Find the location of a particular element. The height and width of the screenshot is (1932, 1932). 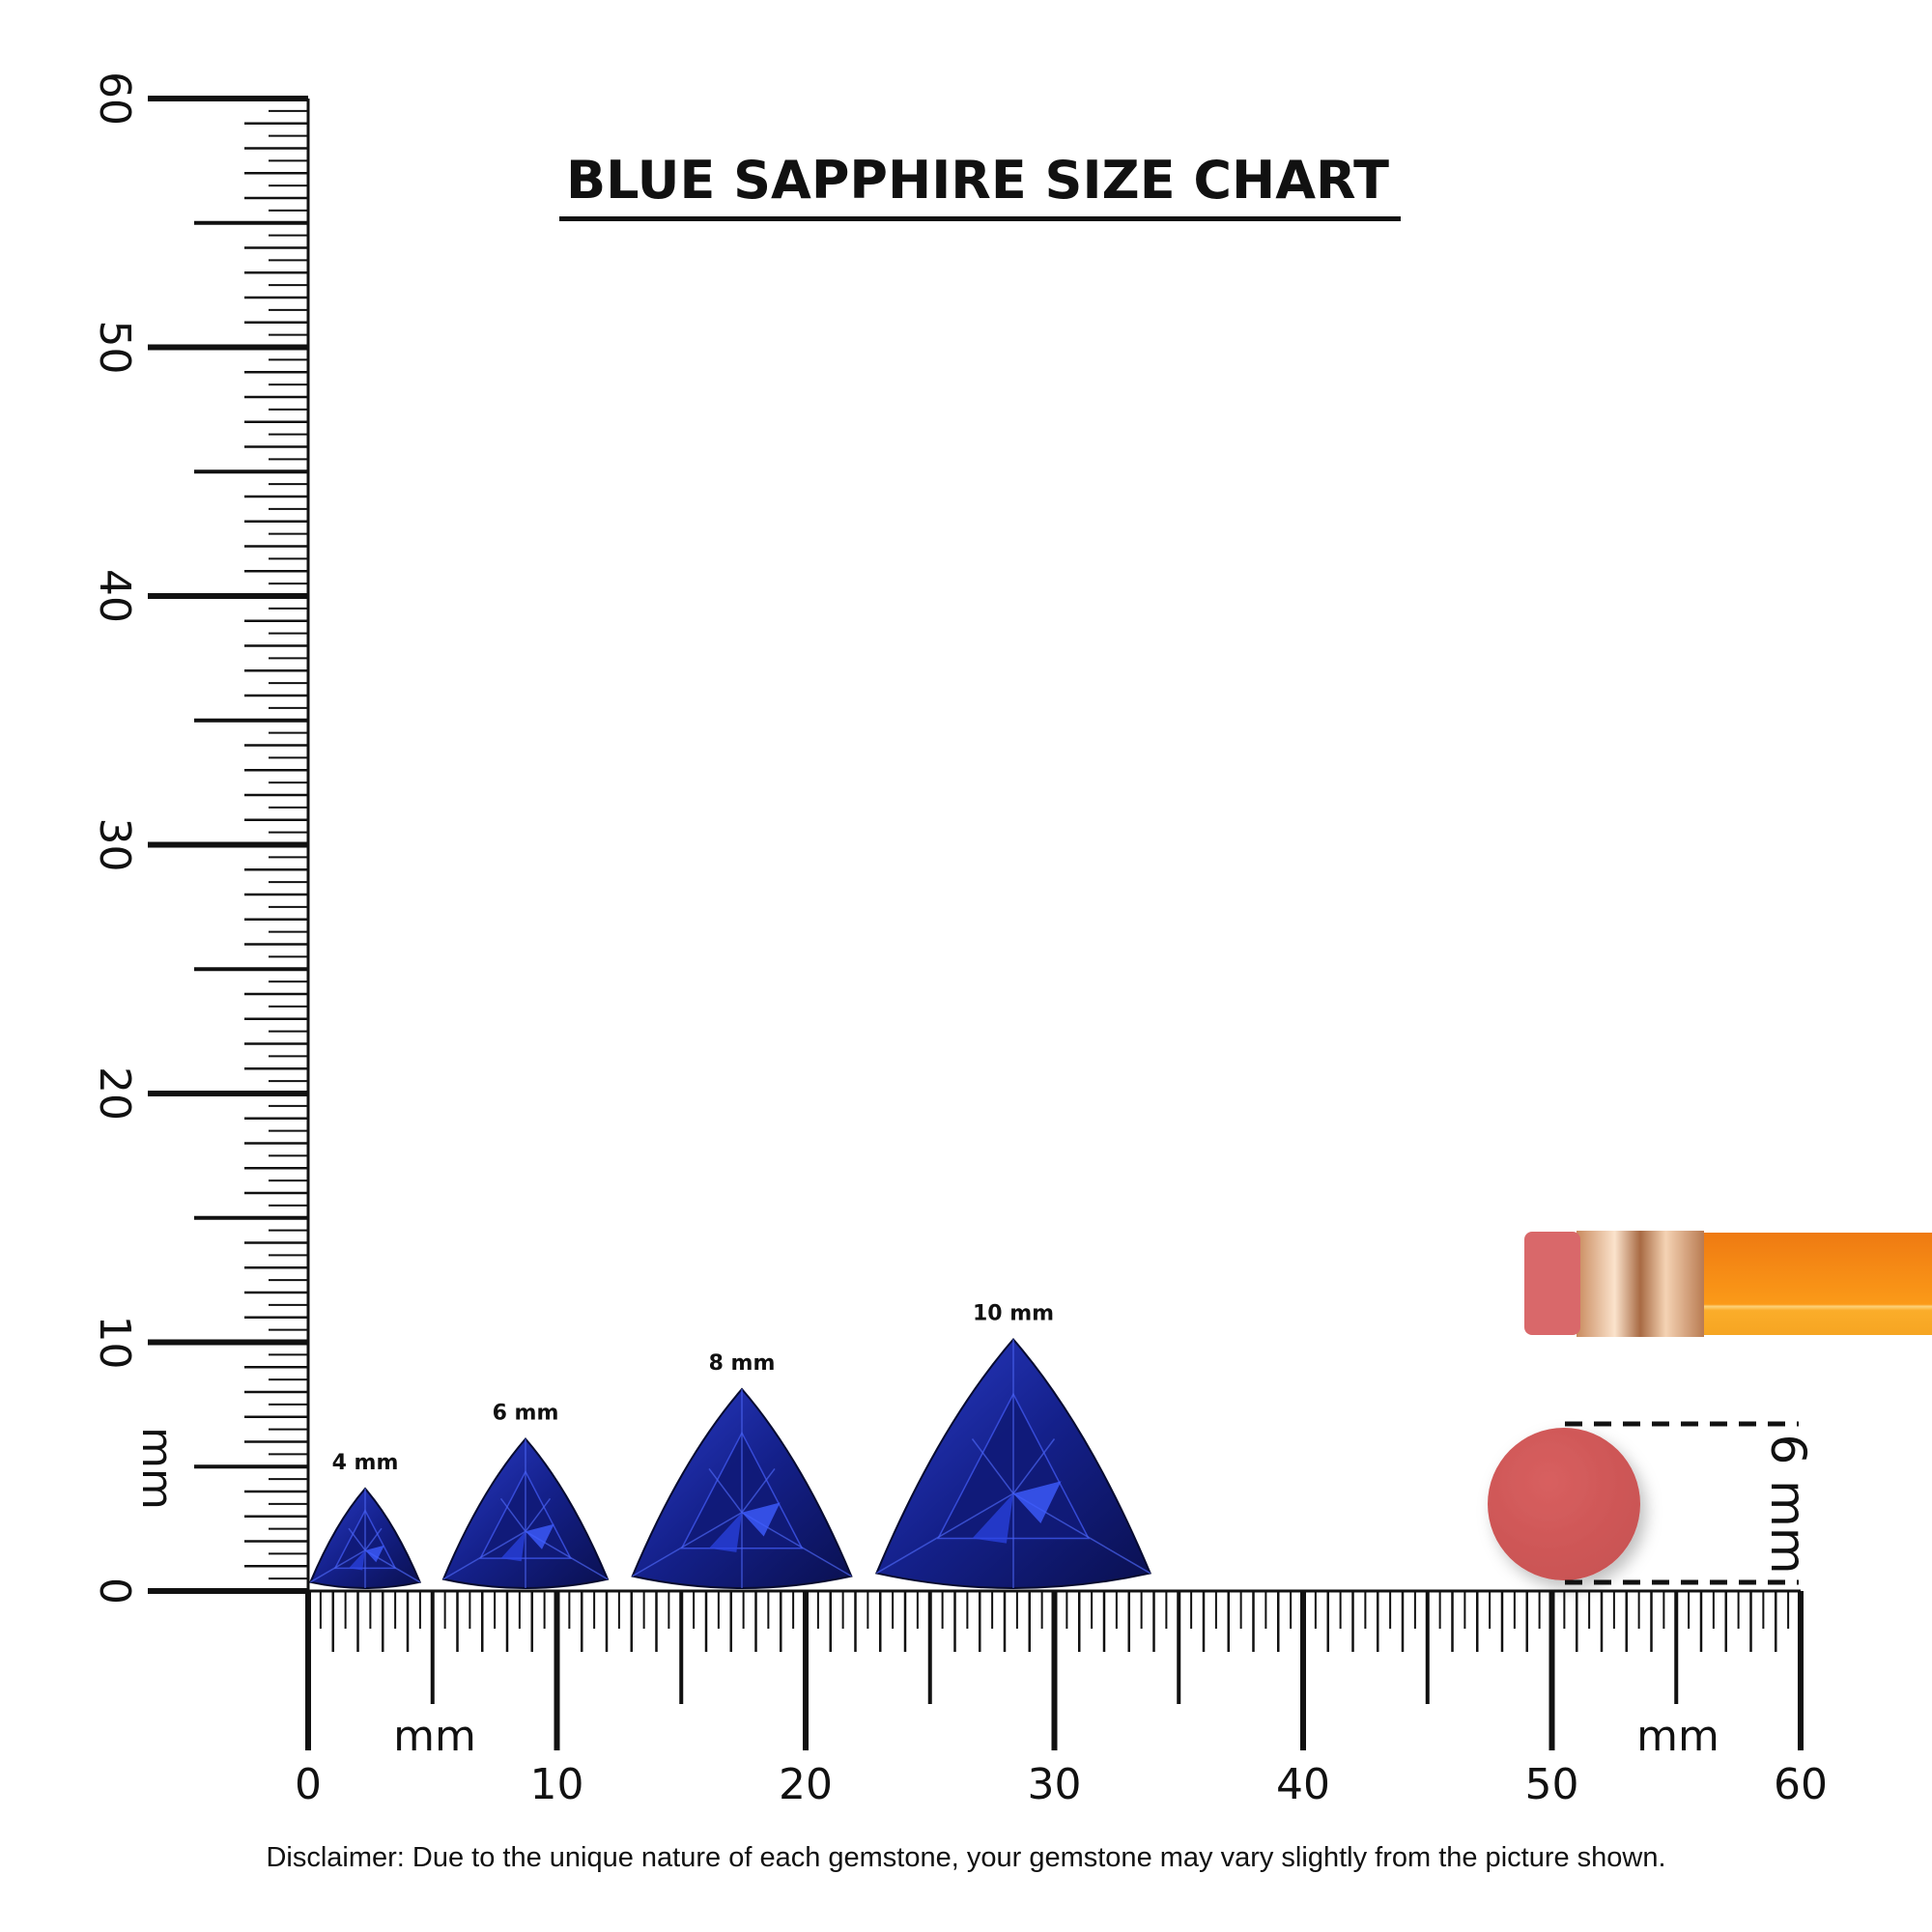

horizontal-ruler-labels: 0 10 20 30 40 50 60 is located at coordinates (1061, 1784).